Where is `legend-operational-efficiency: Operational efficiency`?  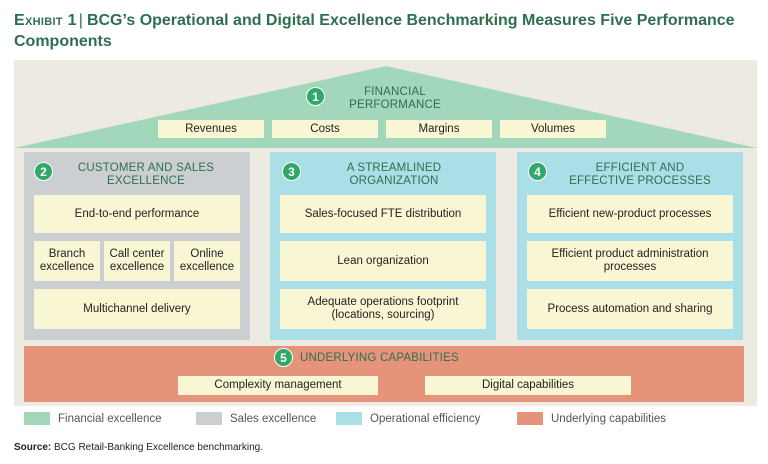 legend-operational-efficiency: Operational efficiency is located at coordinates (408, 418).